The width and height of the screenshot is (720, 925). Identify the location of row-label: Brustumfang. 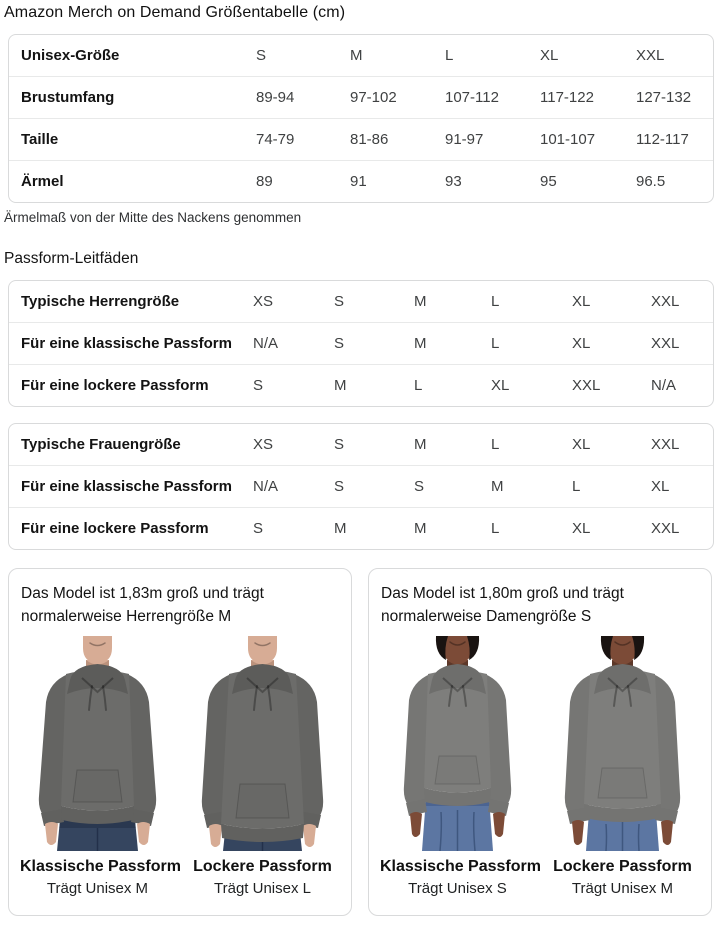
(126, 97).